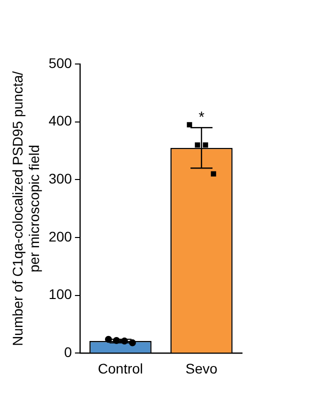 The height and width of the screenshot is (399, 326). Describe the element at coordinates (60, 236) in the screenshot. I see `y-tick-label: 200` at that location.